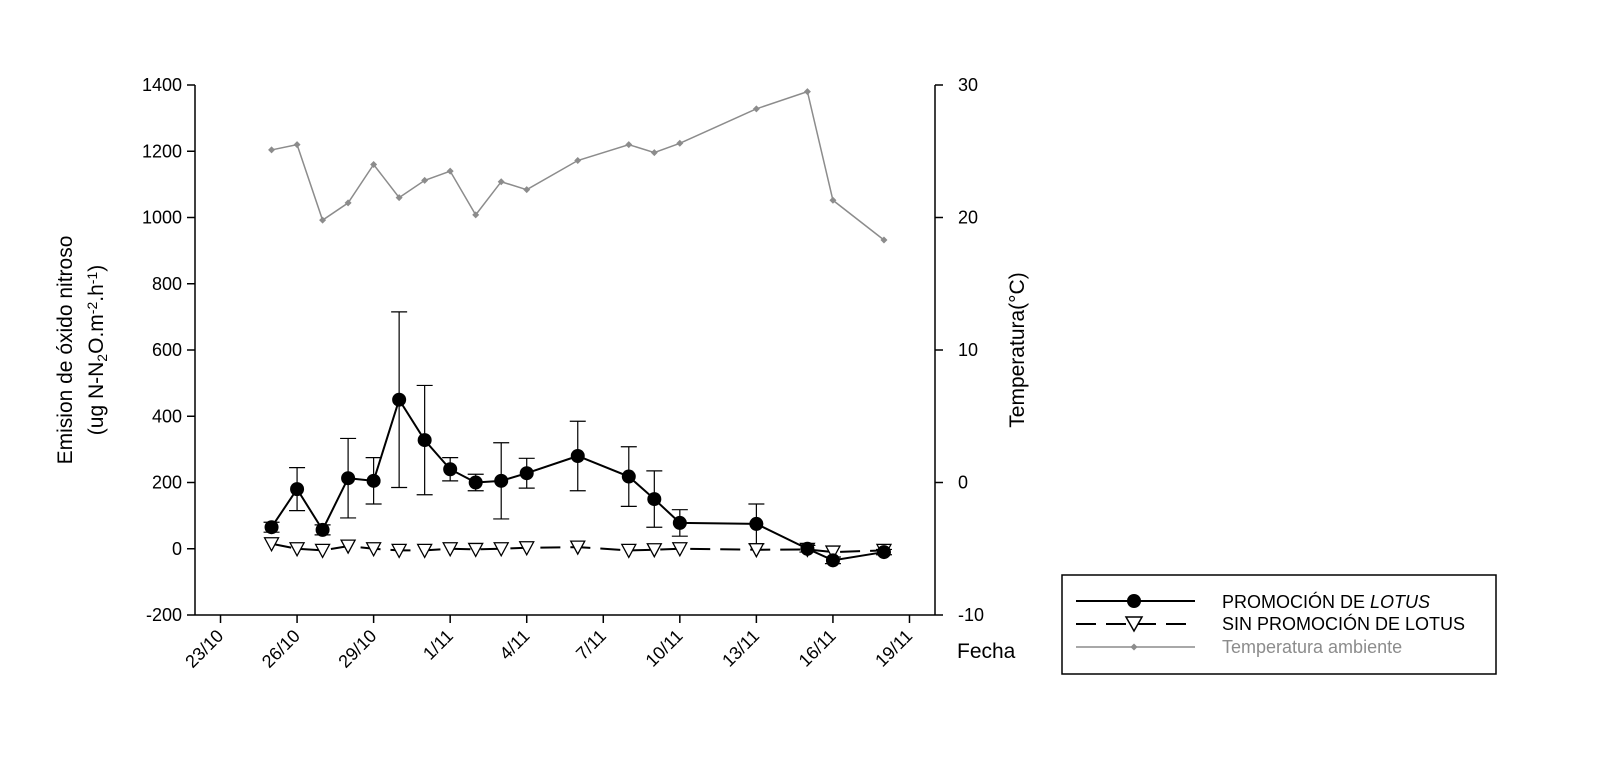 This screenshot has width=1600, height=759. What do you see at coordinates (986, 651) in the screenshot?
I see `x-axis-title: Fecha` at bounding box center [986, 651].